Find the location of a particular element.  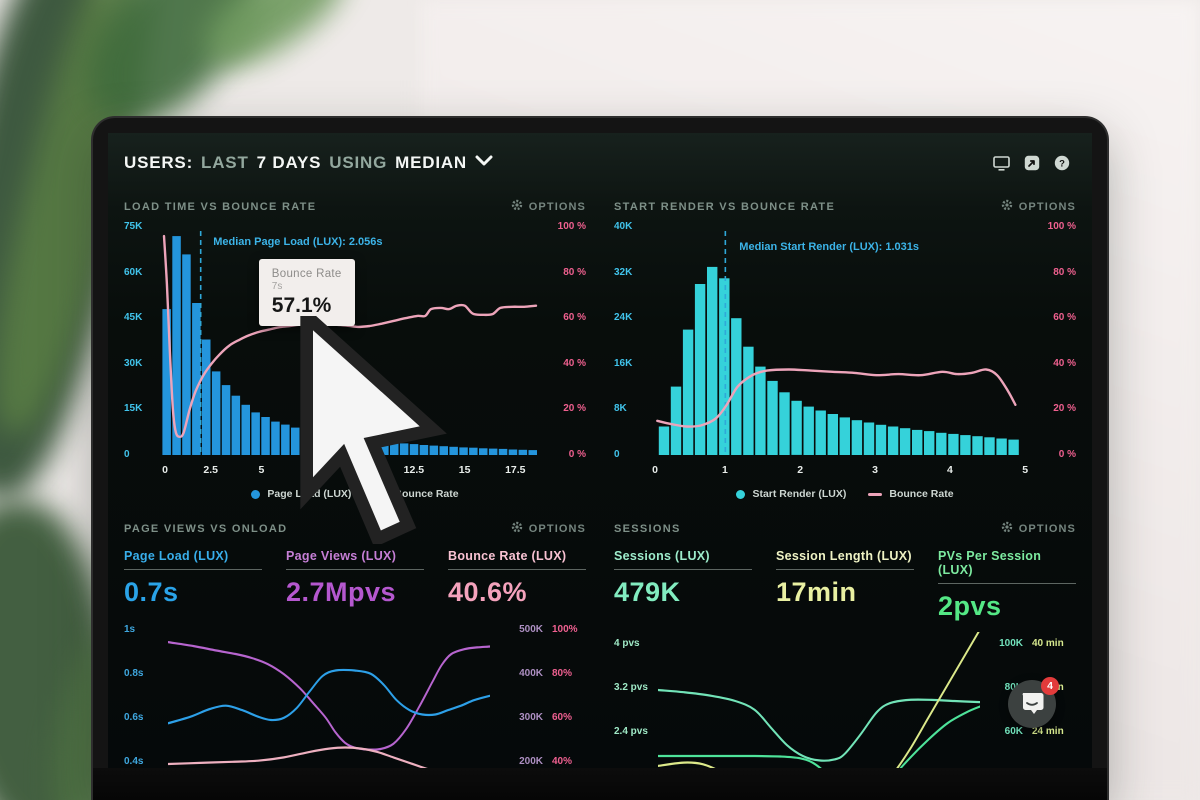

y-axis-tick: 2.4 pvs is located at coordinates (631, 731).